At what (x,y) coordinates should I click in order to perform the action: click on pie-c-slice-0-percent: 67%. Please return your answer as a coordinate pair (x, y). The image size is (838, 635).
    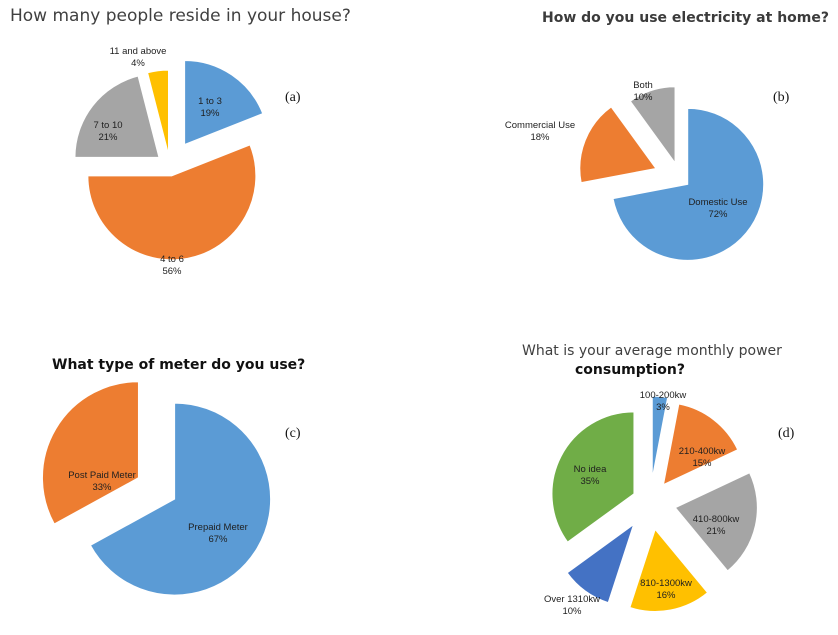
    Looking at the image, I should click on (218, 539).